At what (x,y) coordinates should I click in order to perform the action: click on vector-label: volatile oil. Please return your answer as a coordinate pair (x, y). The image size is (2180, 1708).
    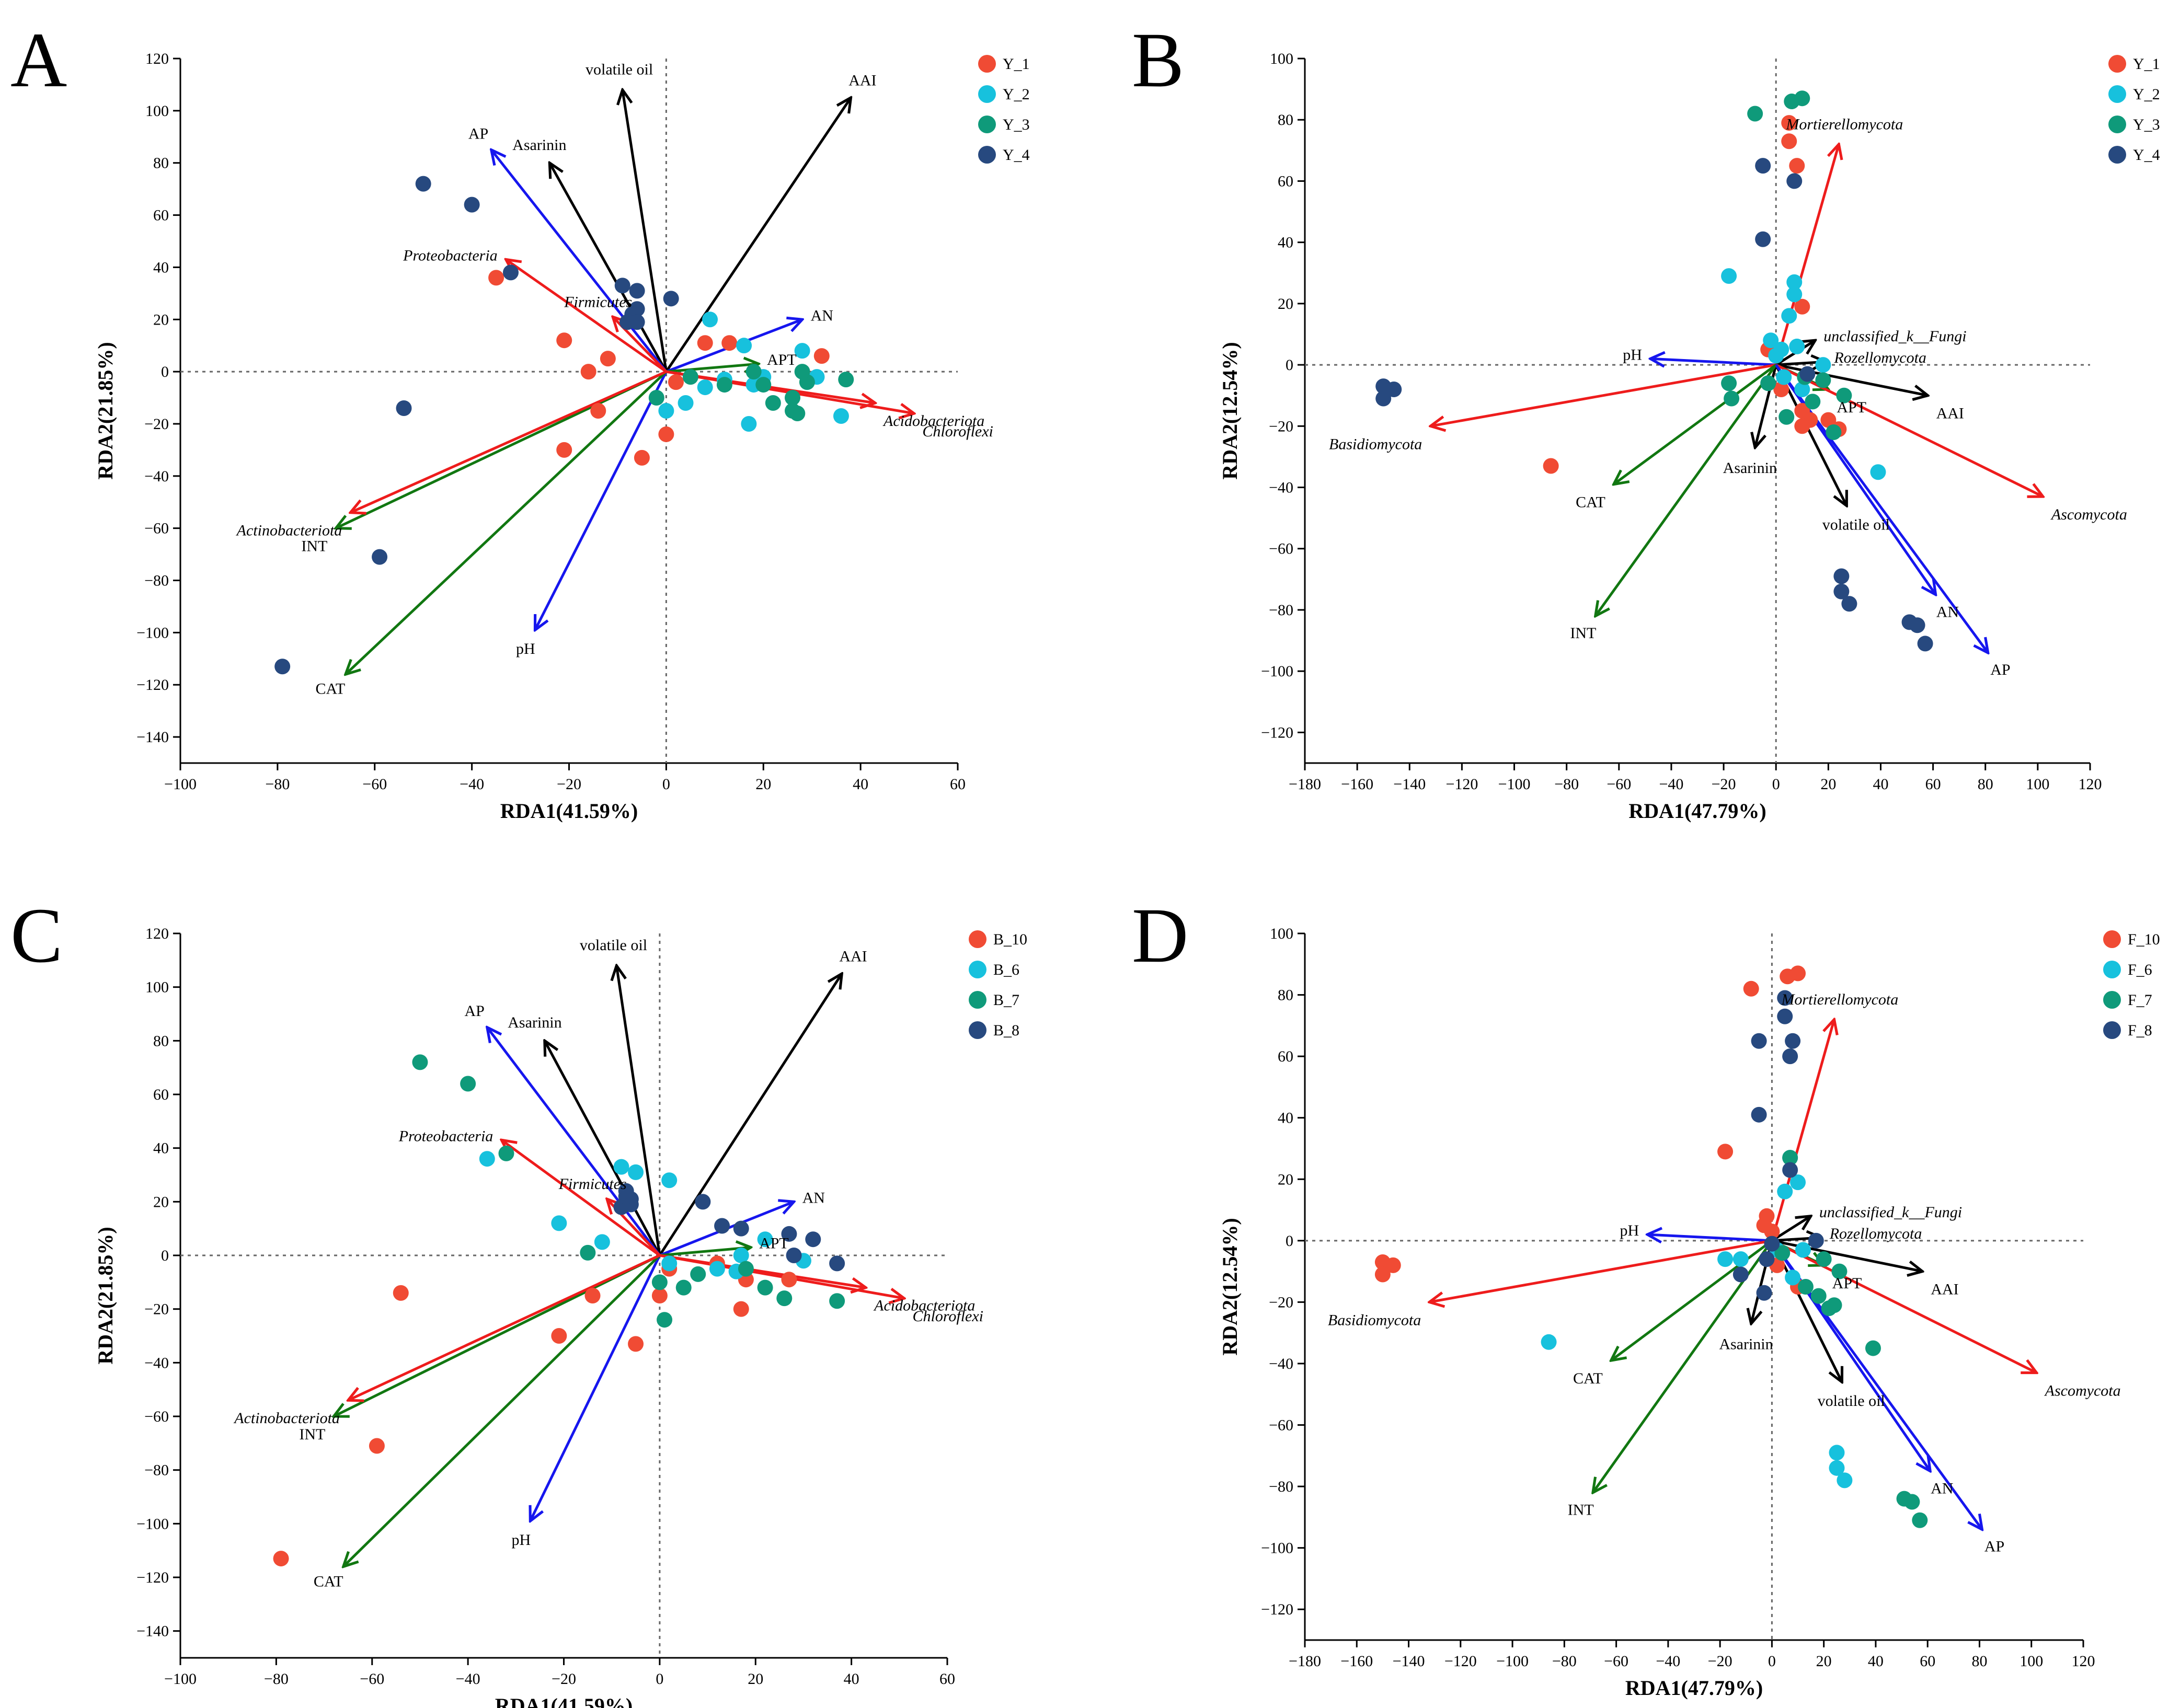
    Looking at the image, I should click on (613, 945).